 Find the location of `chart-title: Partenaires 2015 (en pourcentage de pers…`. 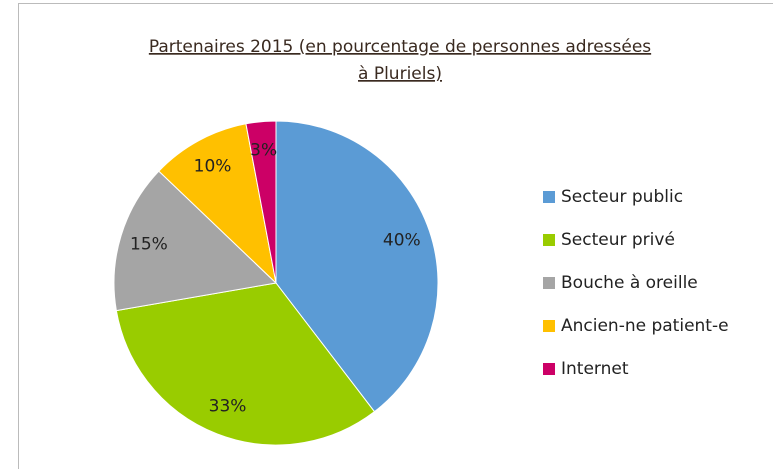

chart-title: Partenaires 2015 (en pourcentage de pers… is located at coordinates (400, 47).